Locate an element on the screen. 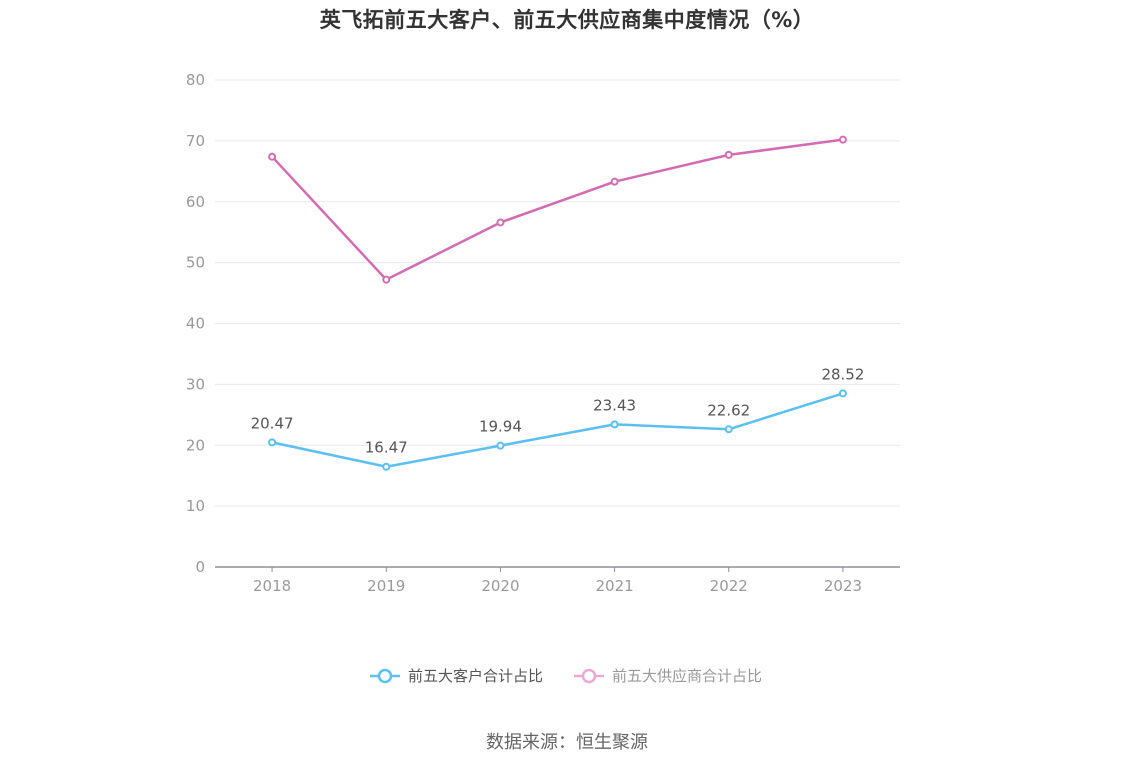  y-tick-label: 80 is located at coordinates (195, 80).